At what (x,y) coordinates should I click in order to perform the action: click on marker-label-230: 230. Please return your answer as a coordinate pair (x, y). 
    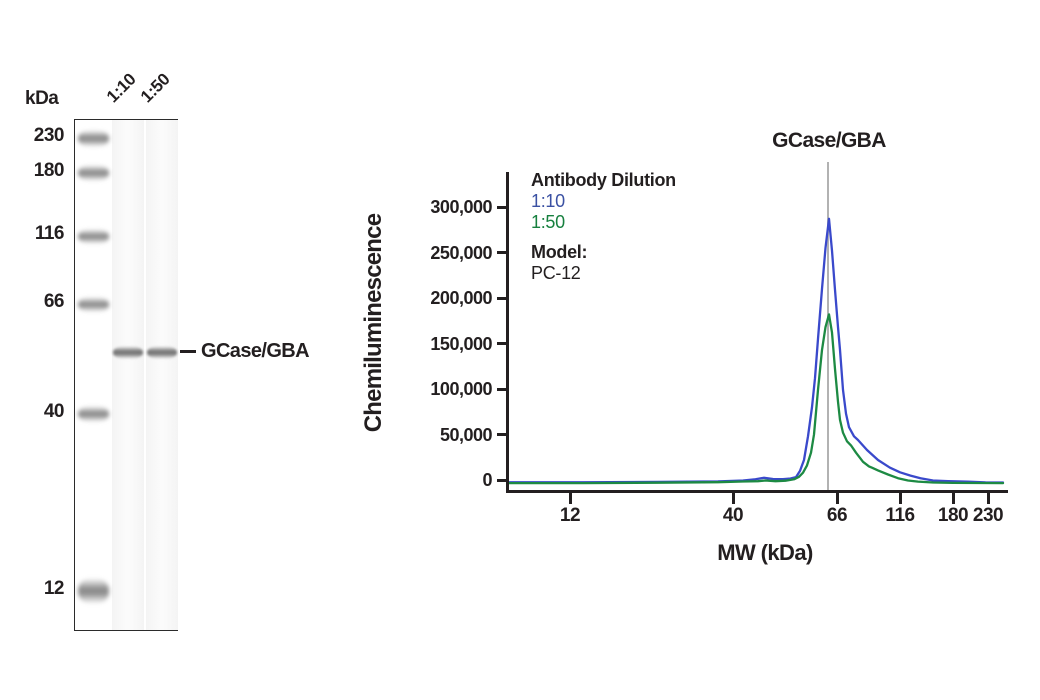
    Looking at the image, I should click on (49, 135).